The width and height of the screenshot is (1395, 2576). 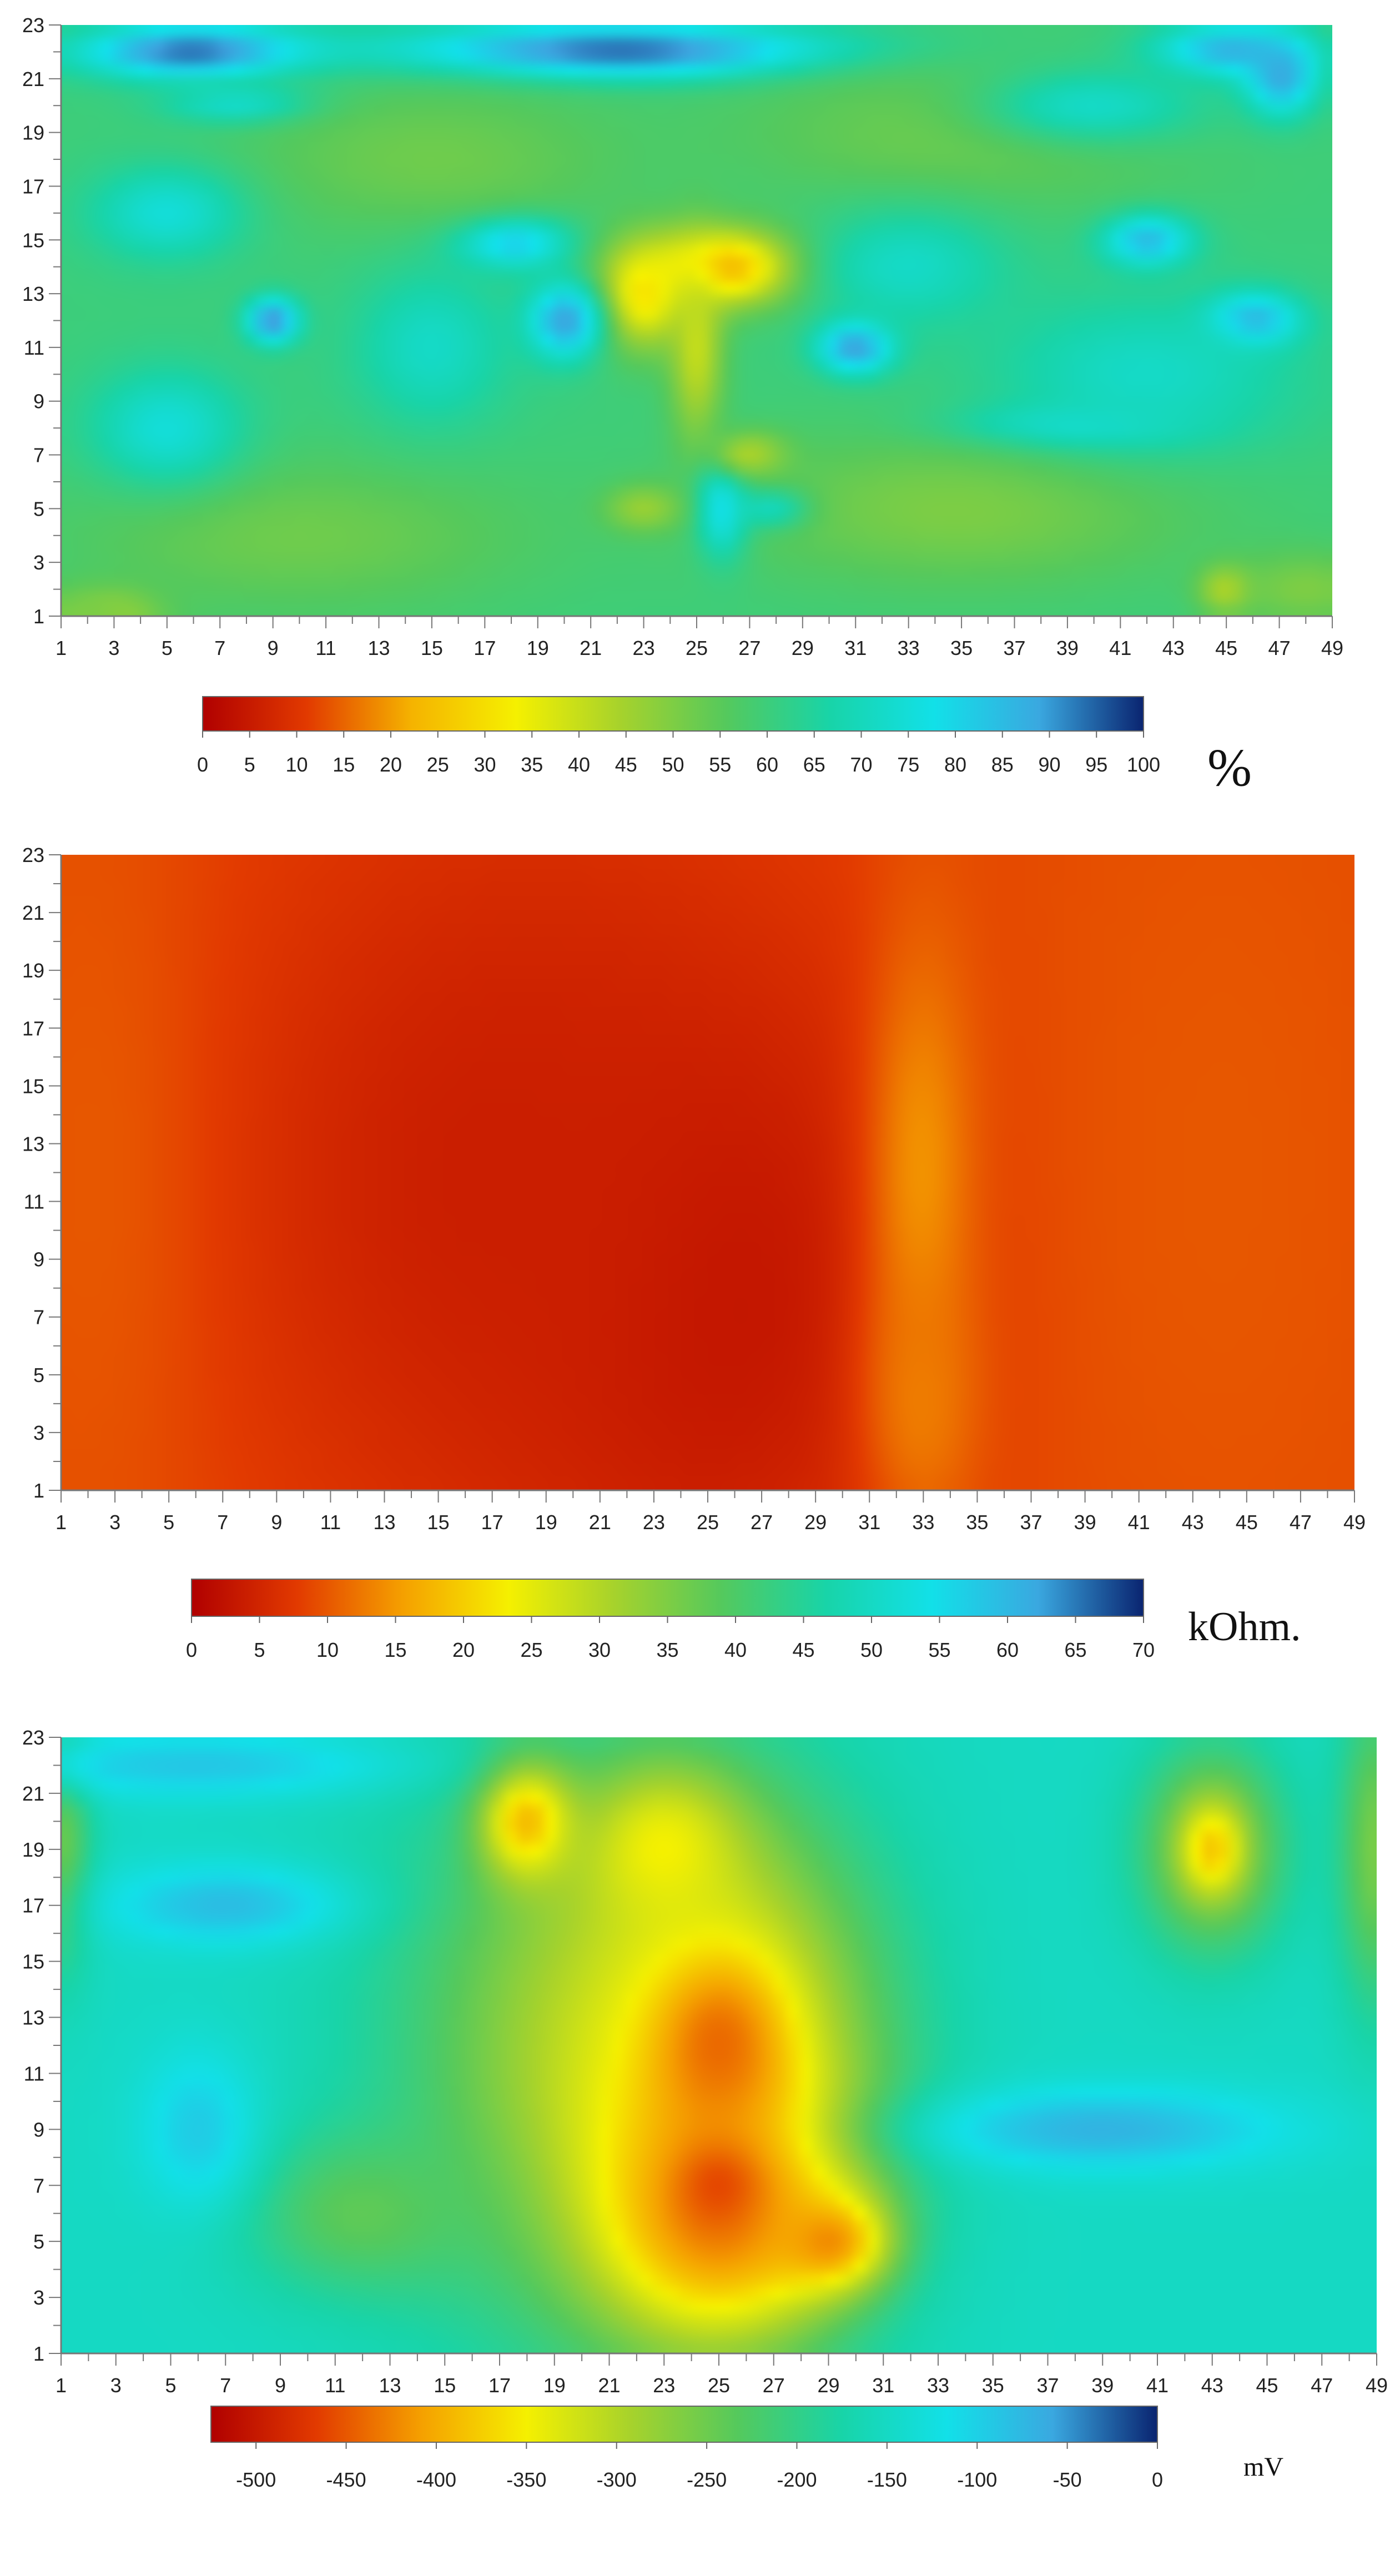 I want to click on colorbar-tick-label: 65, so click(x=814, y=764).